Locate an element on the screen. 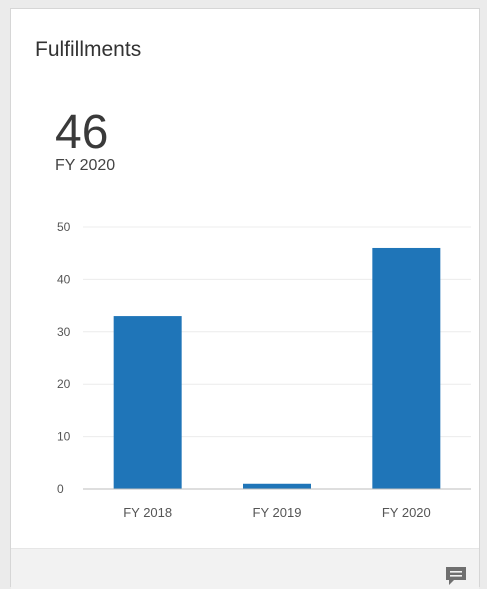 This screenshot has height=589, width=487. x-tick-label: FY 2019 is located at coordinates (277, 512).